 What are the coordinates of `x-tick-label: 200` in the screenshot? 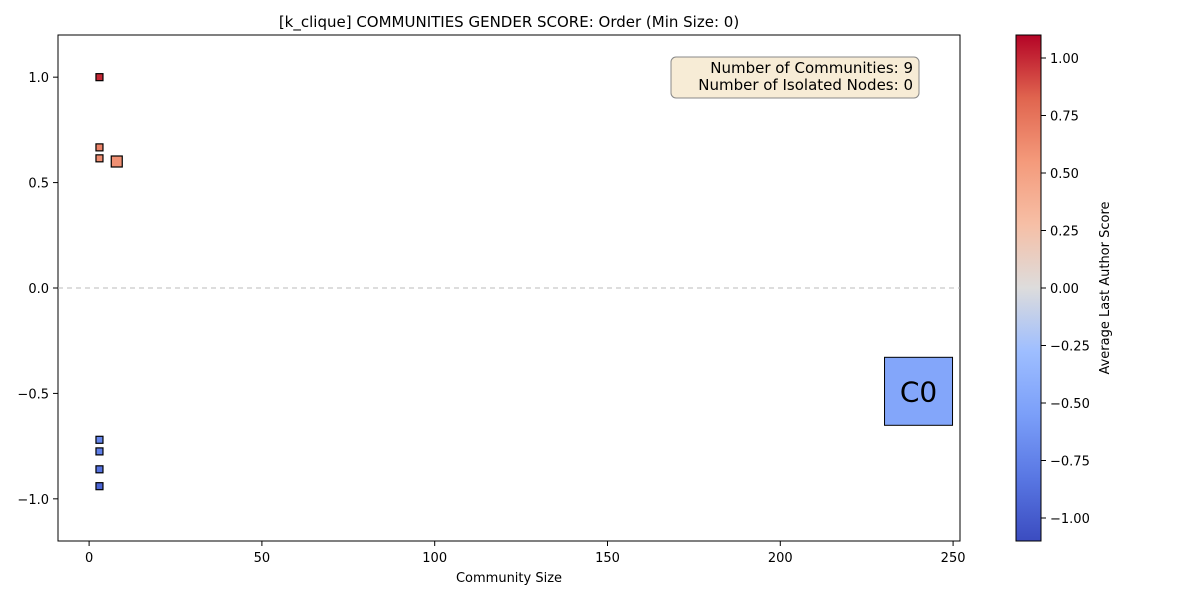 It's located at (780, 558).